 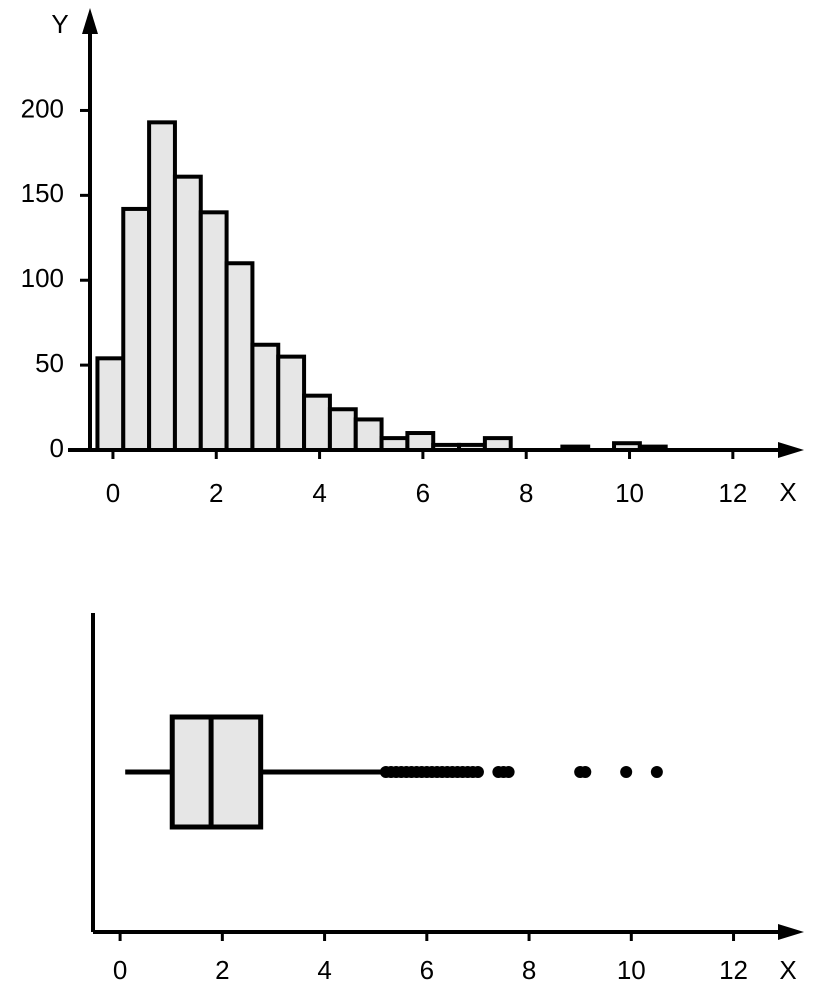 What do you see at coordinates (42, 193) in the screenshot?
I see `y-tick-label: 150` at bounding box center [42, 193].